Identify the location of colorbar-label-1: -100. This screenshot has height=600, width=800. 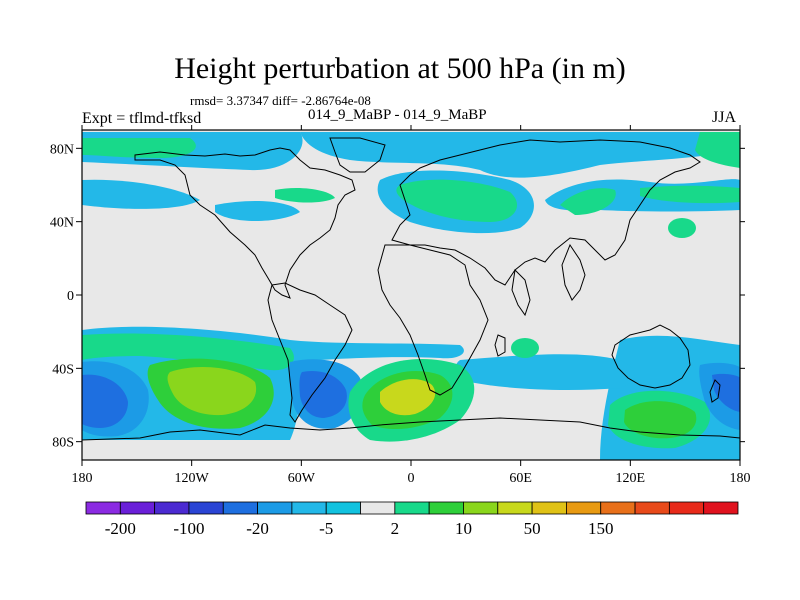
(188, 528).